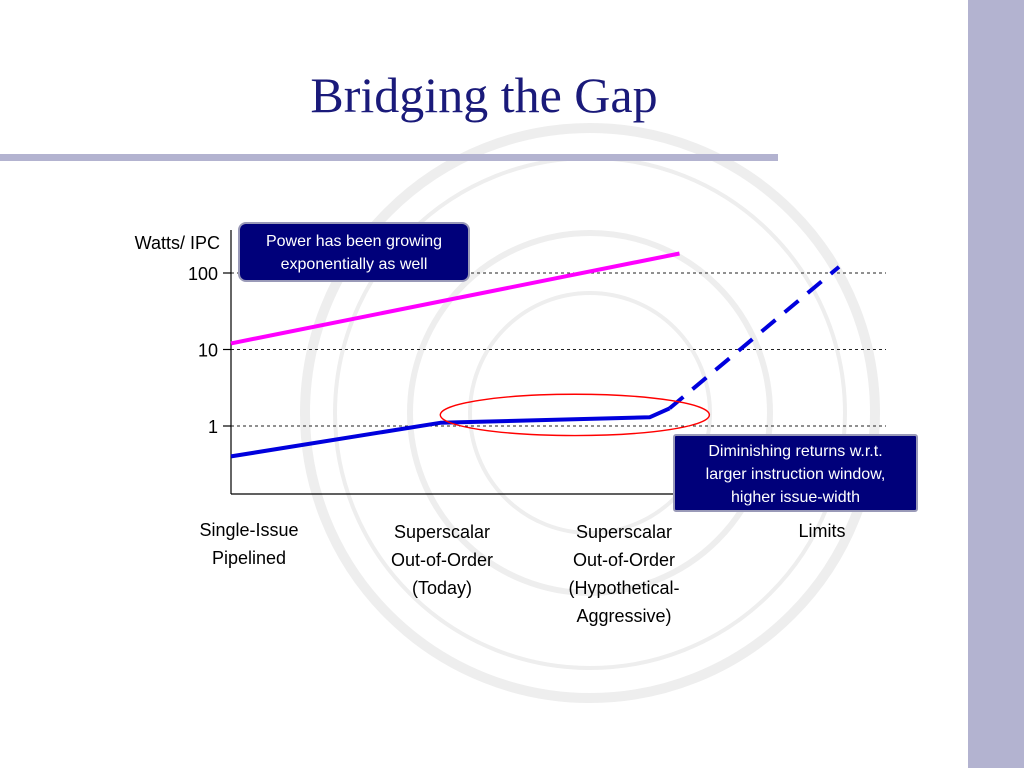  What do you see at coordinates (795, 497) in the screenshot?
I see `diminishing-callout-line: higher issue-width` at bounding box center [795, 497].